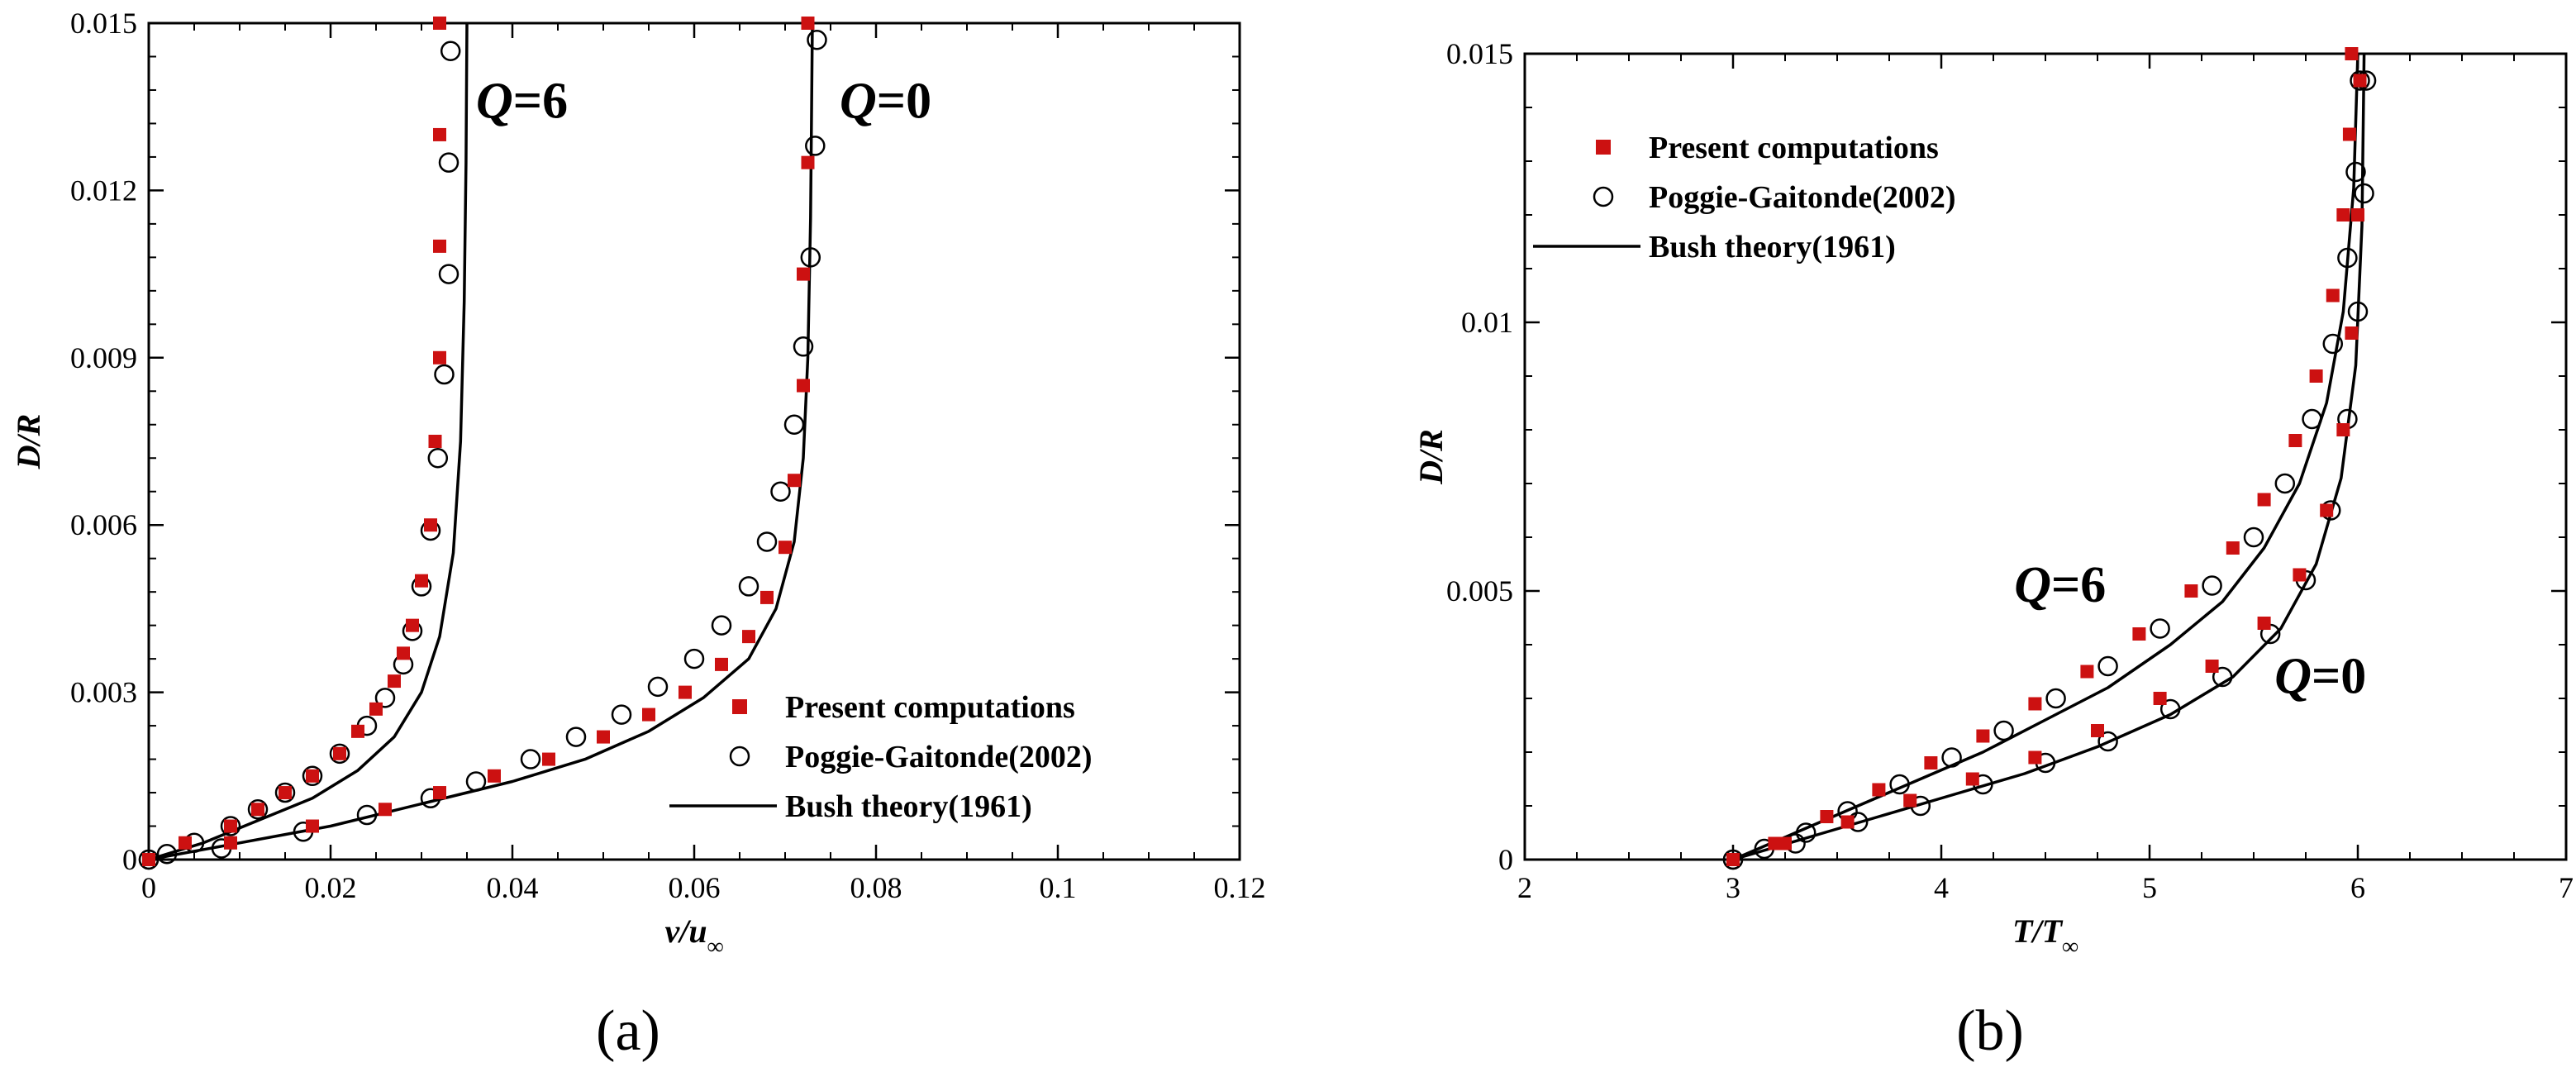 This screenshot has height=1072, width=2576. What do you see at coordinates (540, 102) in the screenshot?
I see `annotation-value: =6` at bounding box center [540, 102].